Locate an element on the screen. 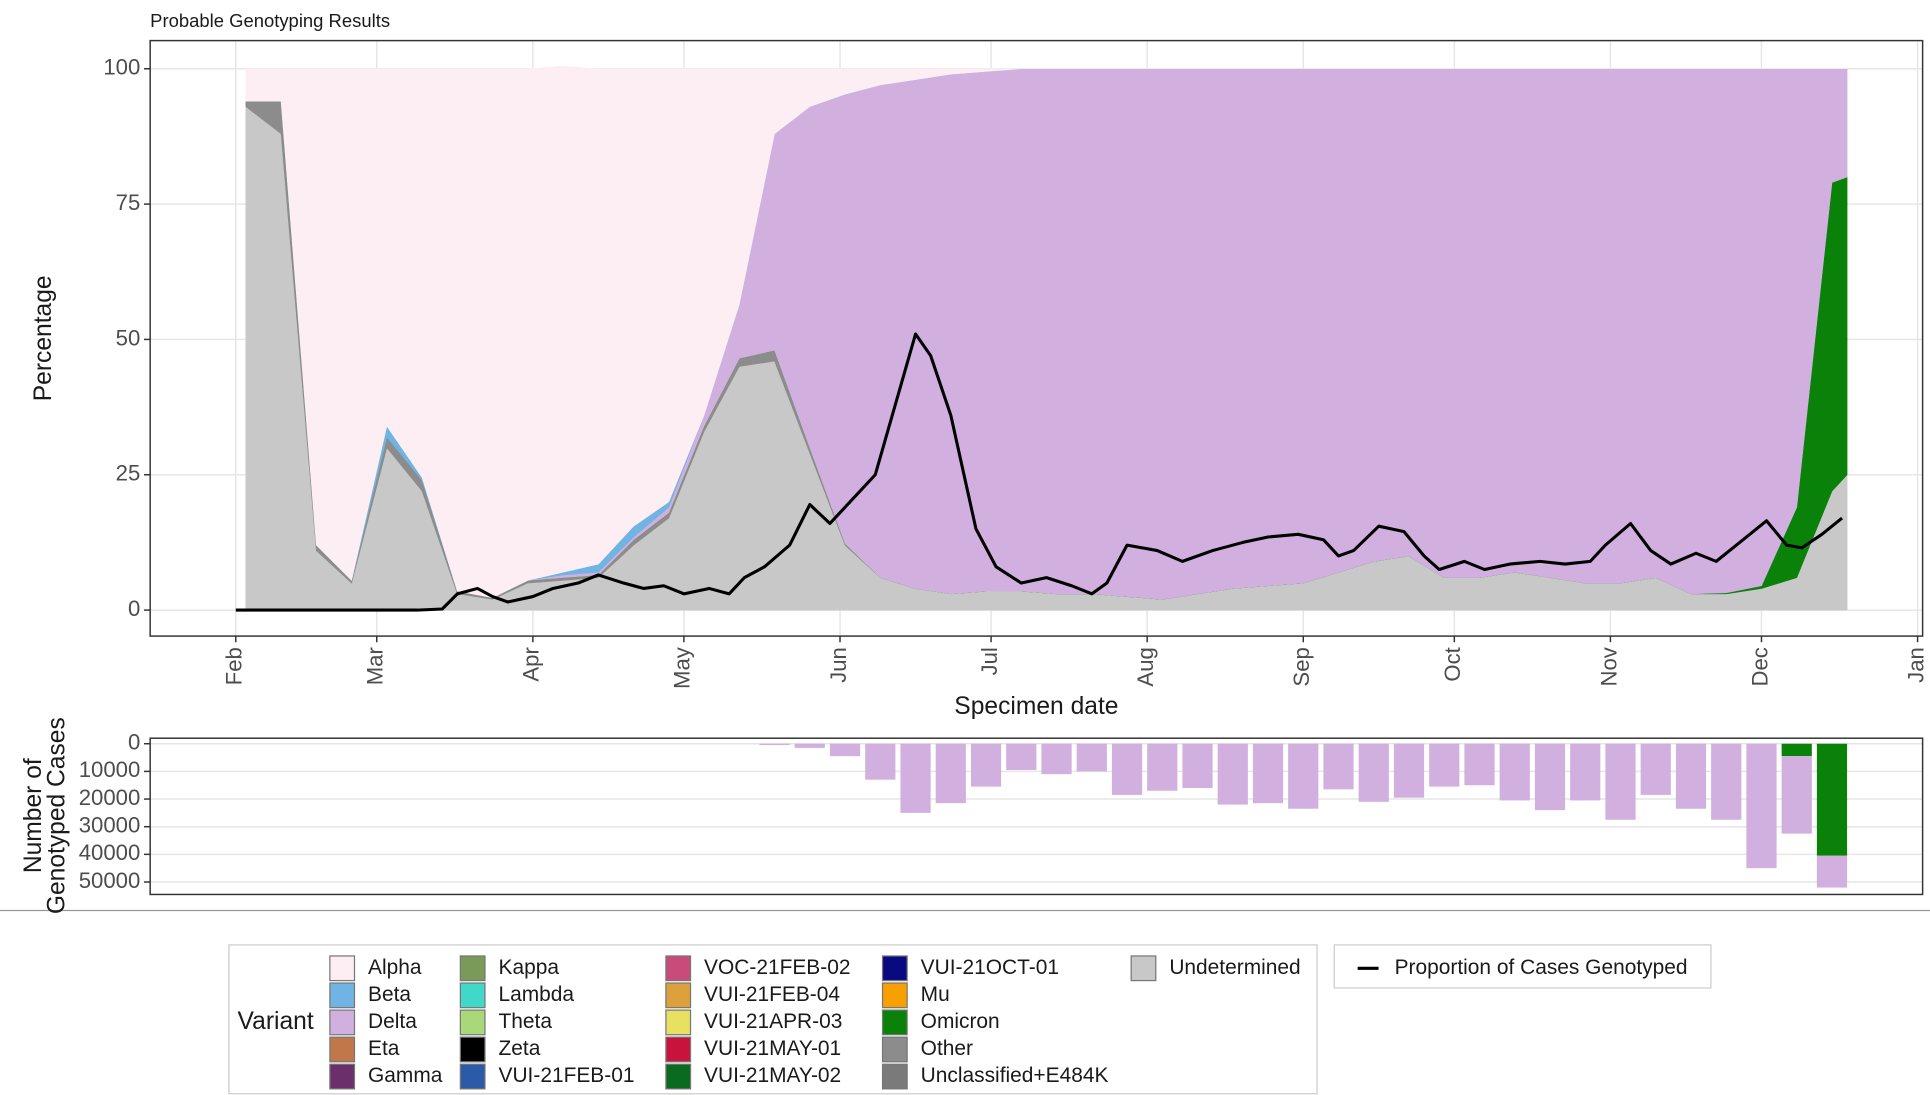  y-tick-label: 50 is located at coordinates (128, 337).